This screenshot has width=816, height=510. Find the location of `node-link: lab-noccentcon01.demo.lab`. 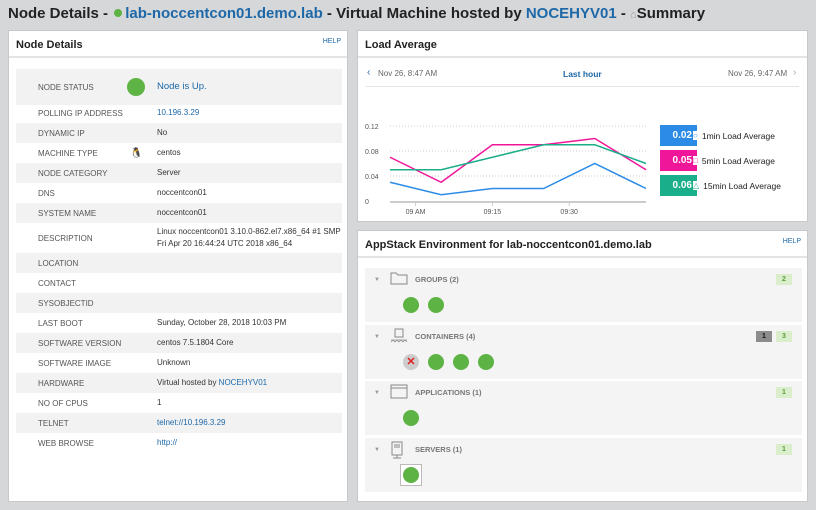

node-link: lab-noccentcon01.demo.lab is located at coordinates (224, 13).